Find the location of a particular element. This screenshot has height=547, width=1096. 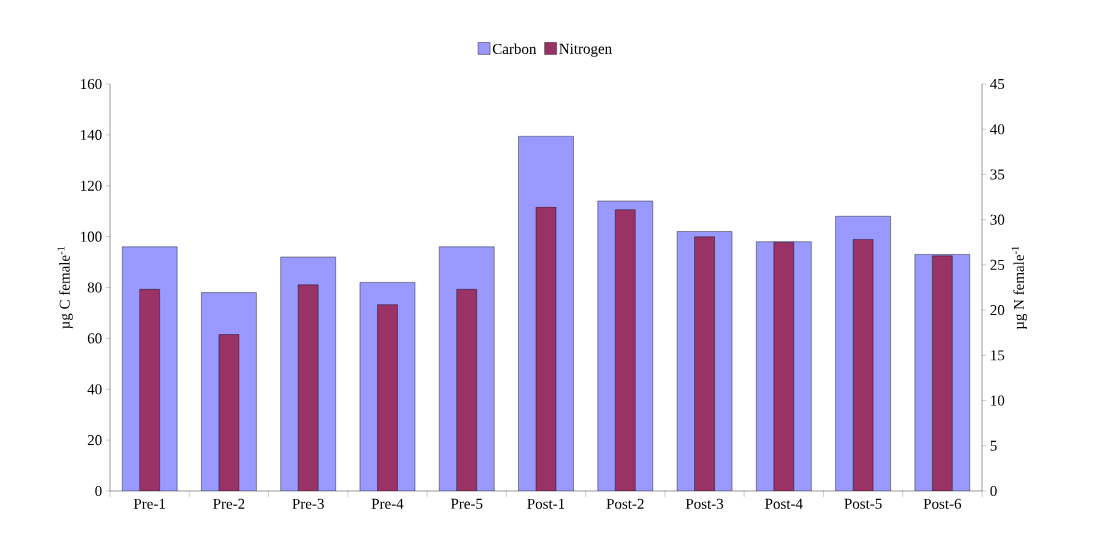

legend-label: Carbon is located at coordinates (514, 49).